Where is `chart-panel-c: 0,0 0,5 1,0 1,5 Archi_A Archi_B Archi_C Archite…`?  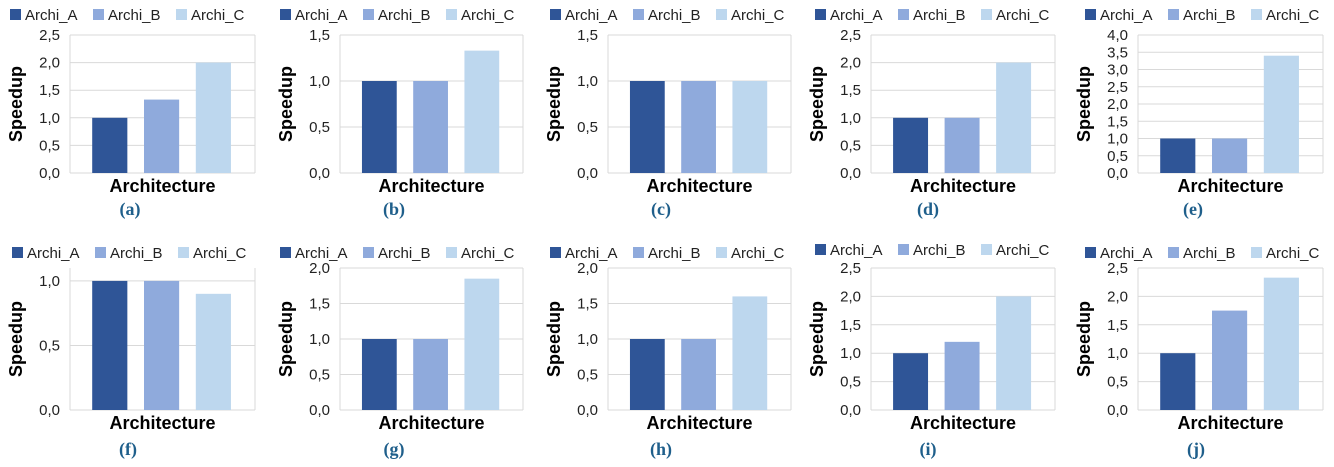 chart-panel-c: 0,0 0,5 1,0 1,5 Archi_A Archi_B Archi_C Archite… is located at coordinates (668, 113).